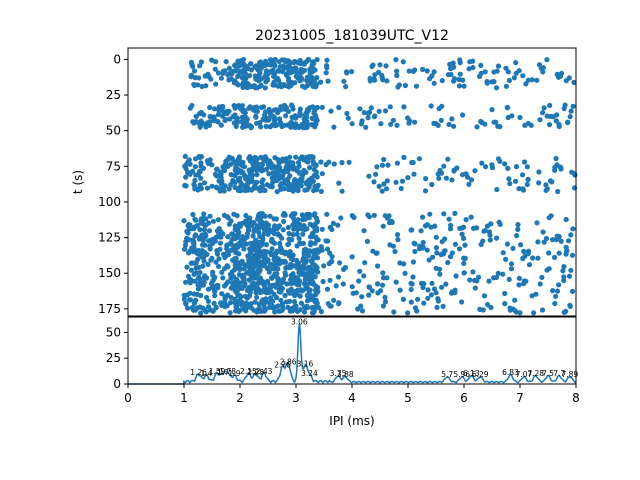 Image resolution: width=640 pixels, height=480 pixels. Describe the element at coordinates (234, 373) in the screenshot. I see `peak-label: 1.9` at that location.